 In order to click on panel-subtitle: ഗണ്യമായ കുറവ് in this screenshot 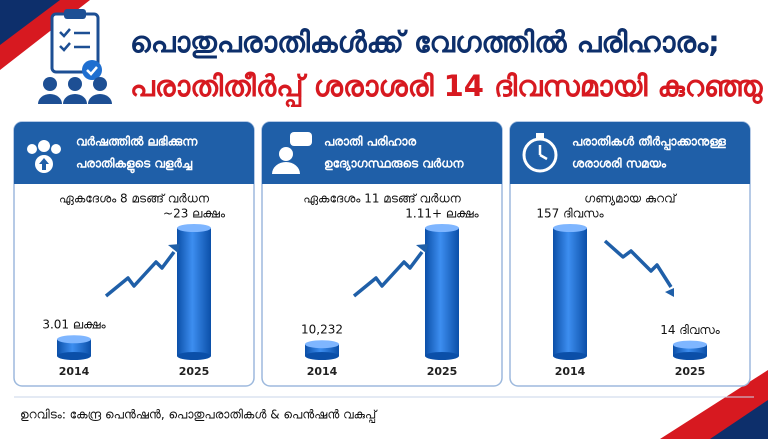, I will do `click(630, 199)`.